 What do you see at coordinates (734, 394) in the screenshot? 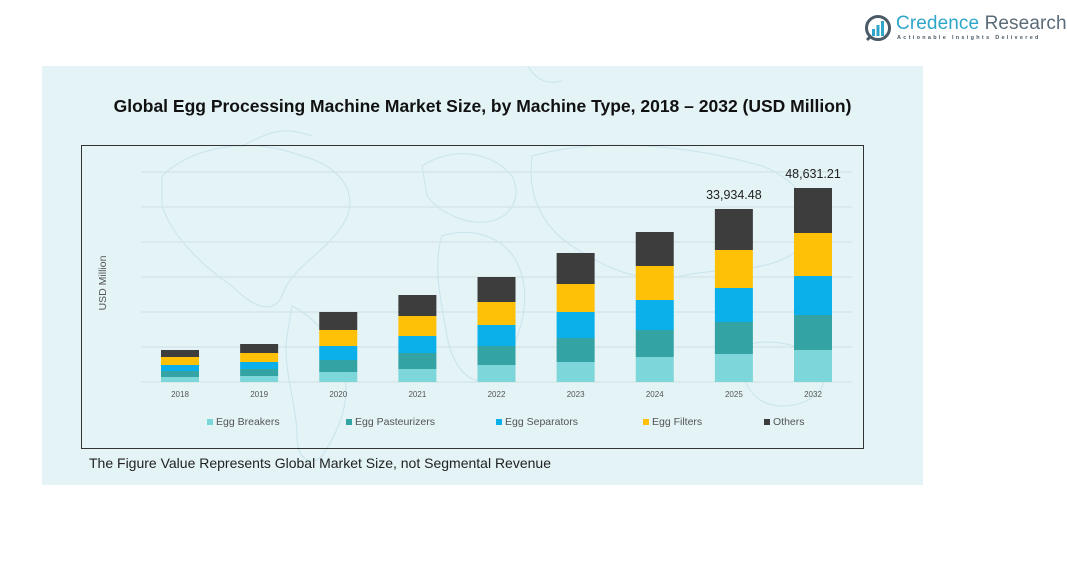
I see `x-tick-label: 2025` at bounding box center [734, 394].